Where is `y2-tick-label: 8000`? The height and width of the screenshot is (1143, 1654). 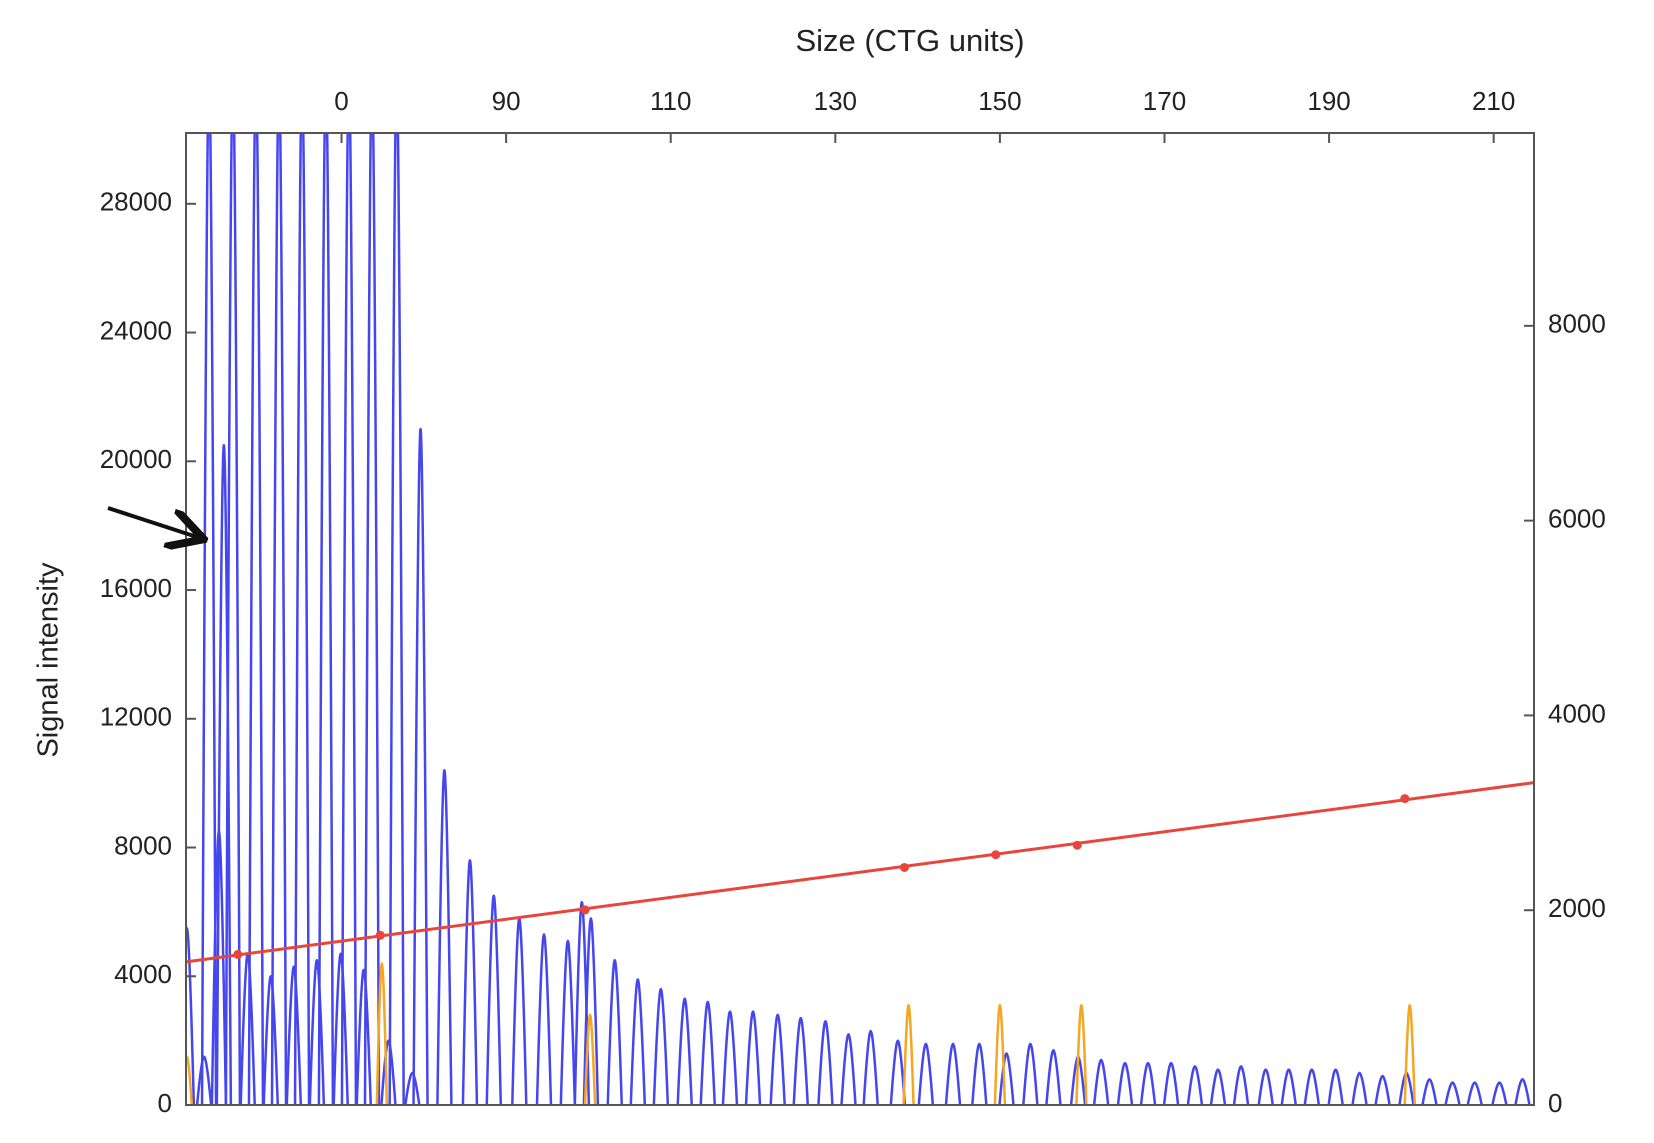 y2-tick-label: 8000 is located at coordinates (1577, 324).